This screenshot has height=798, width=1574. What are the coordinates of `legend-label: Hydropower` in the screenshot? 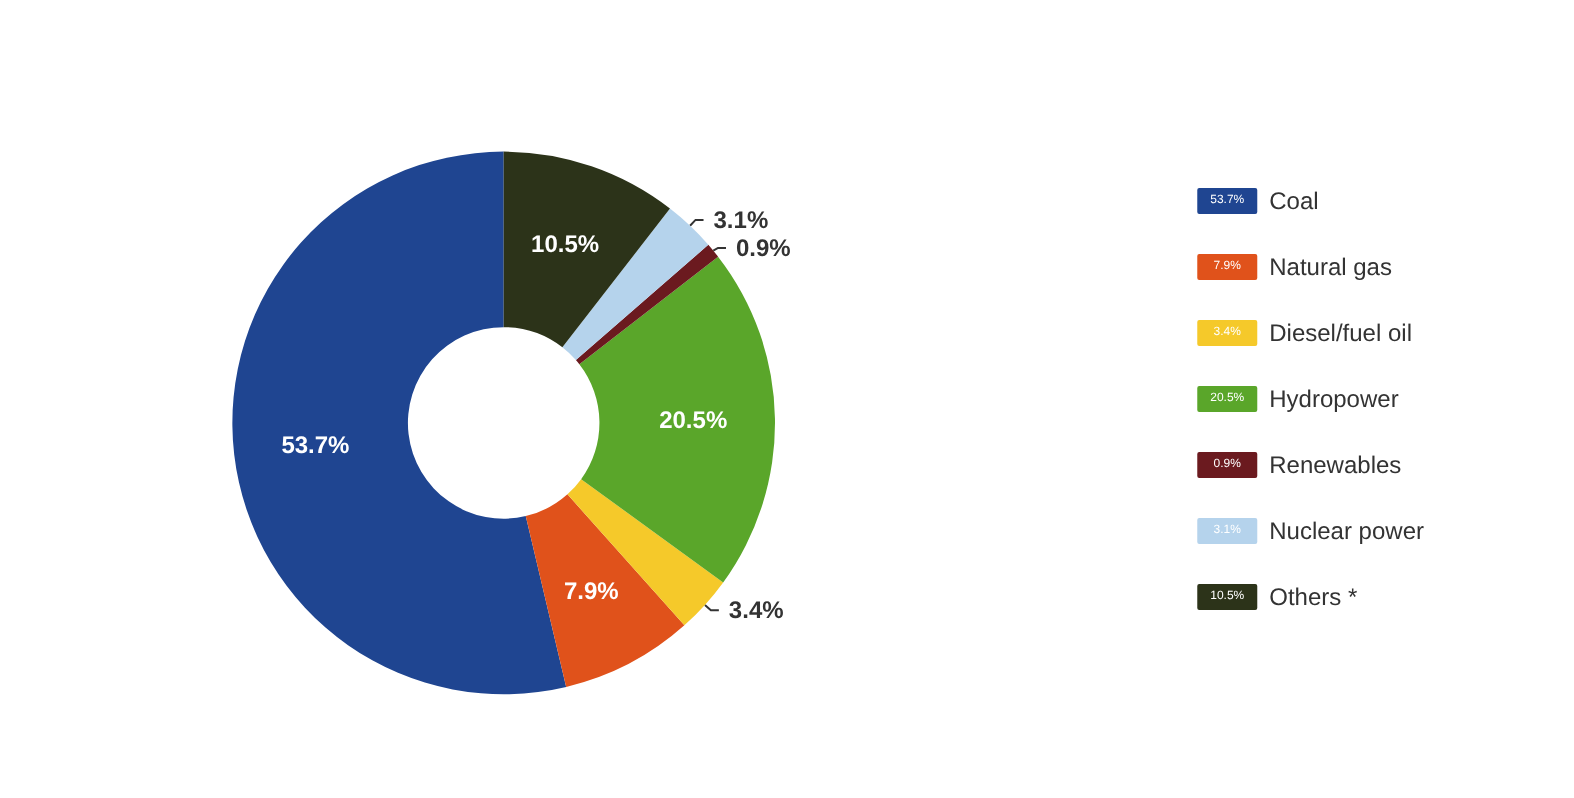 It's located at (1334, 399).